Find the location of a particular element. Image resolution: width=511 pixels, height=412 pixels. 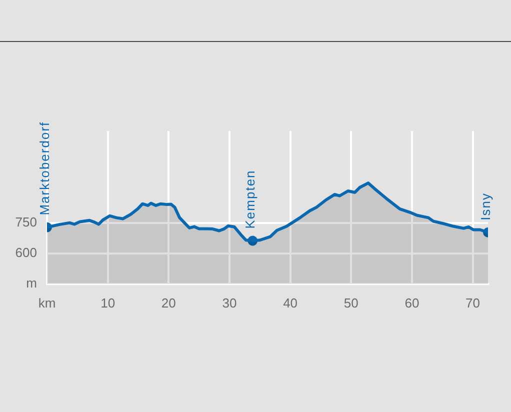

x-tick-label: 60 is located at coordinates (412, 302).